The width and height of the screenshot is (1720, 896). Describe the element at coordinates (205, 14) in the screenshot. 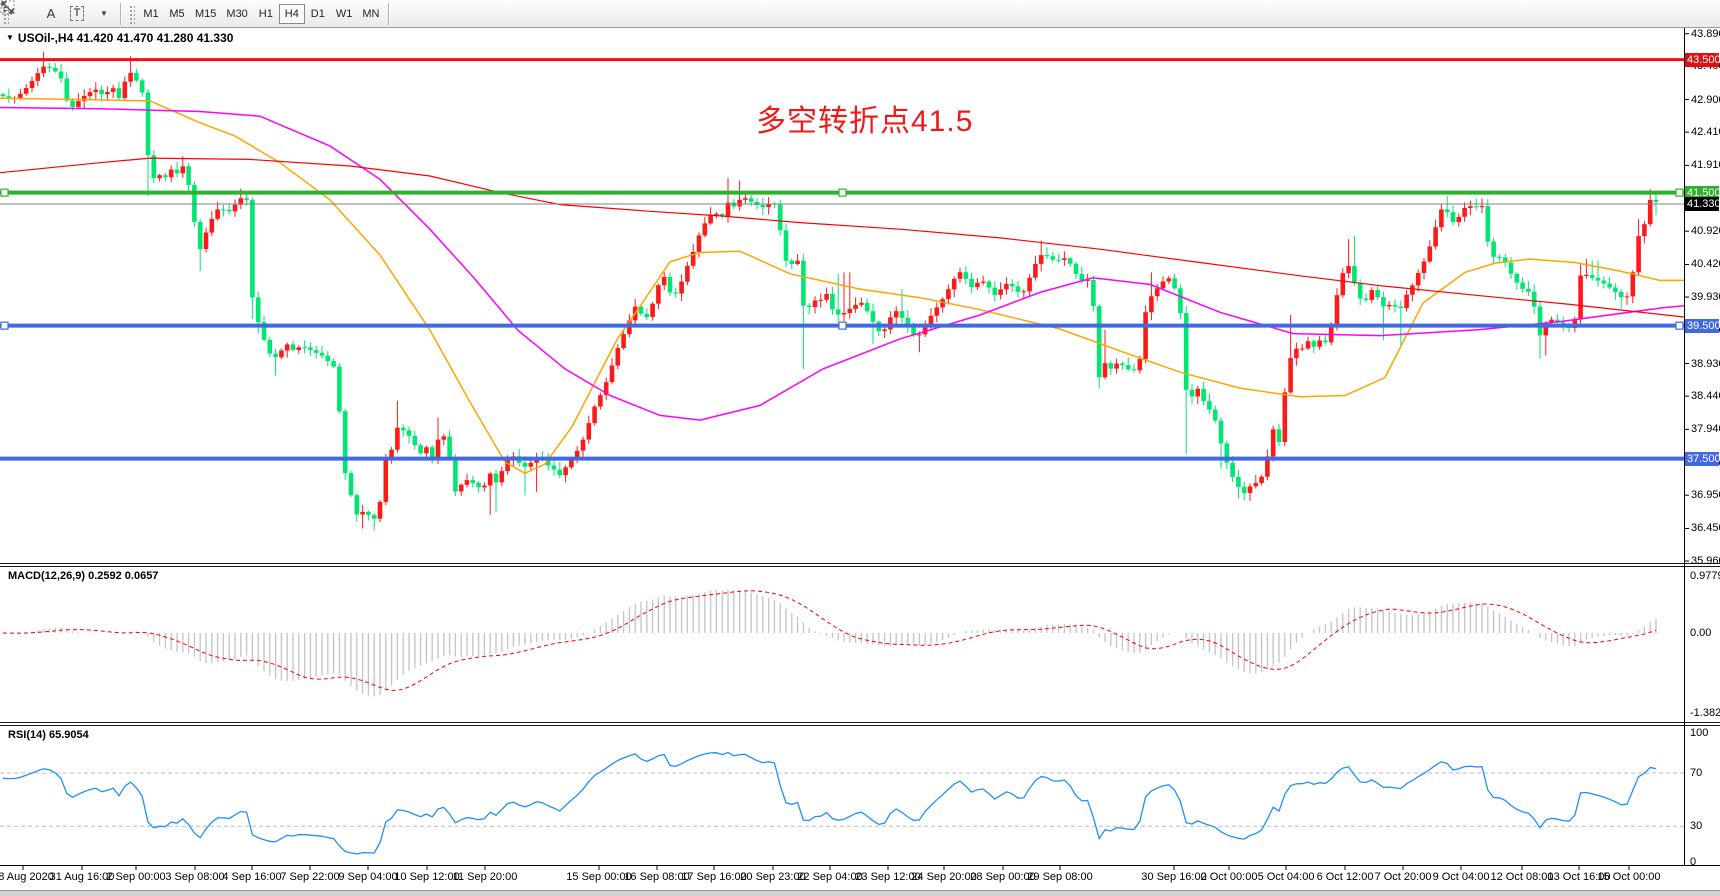

I see `timeframe-button-M15: M15` at that location.